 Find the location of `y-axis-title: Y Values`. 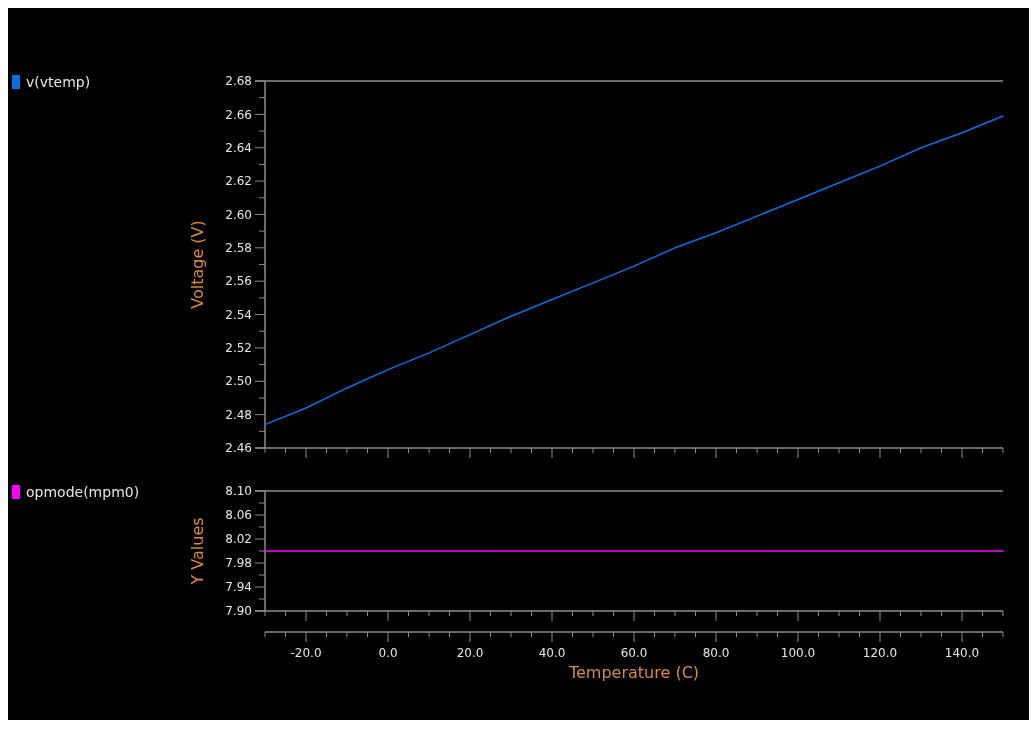

y-axis-title: Y Values is located at coordinates (197, 551).